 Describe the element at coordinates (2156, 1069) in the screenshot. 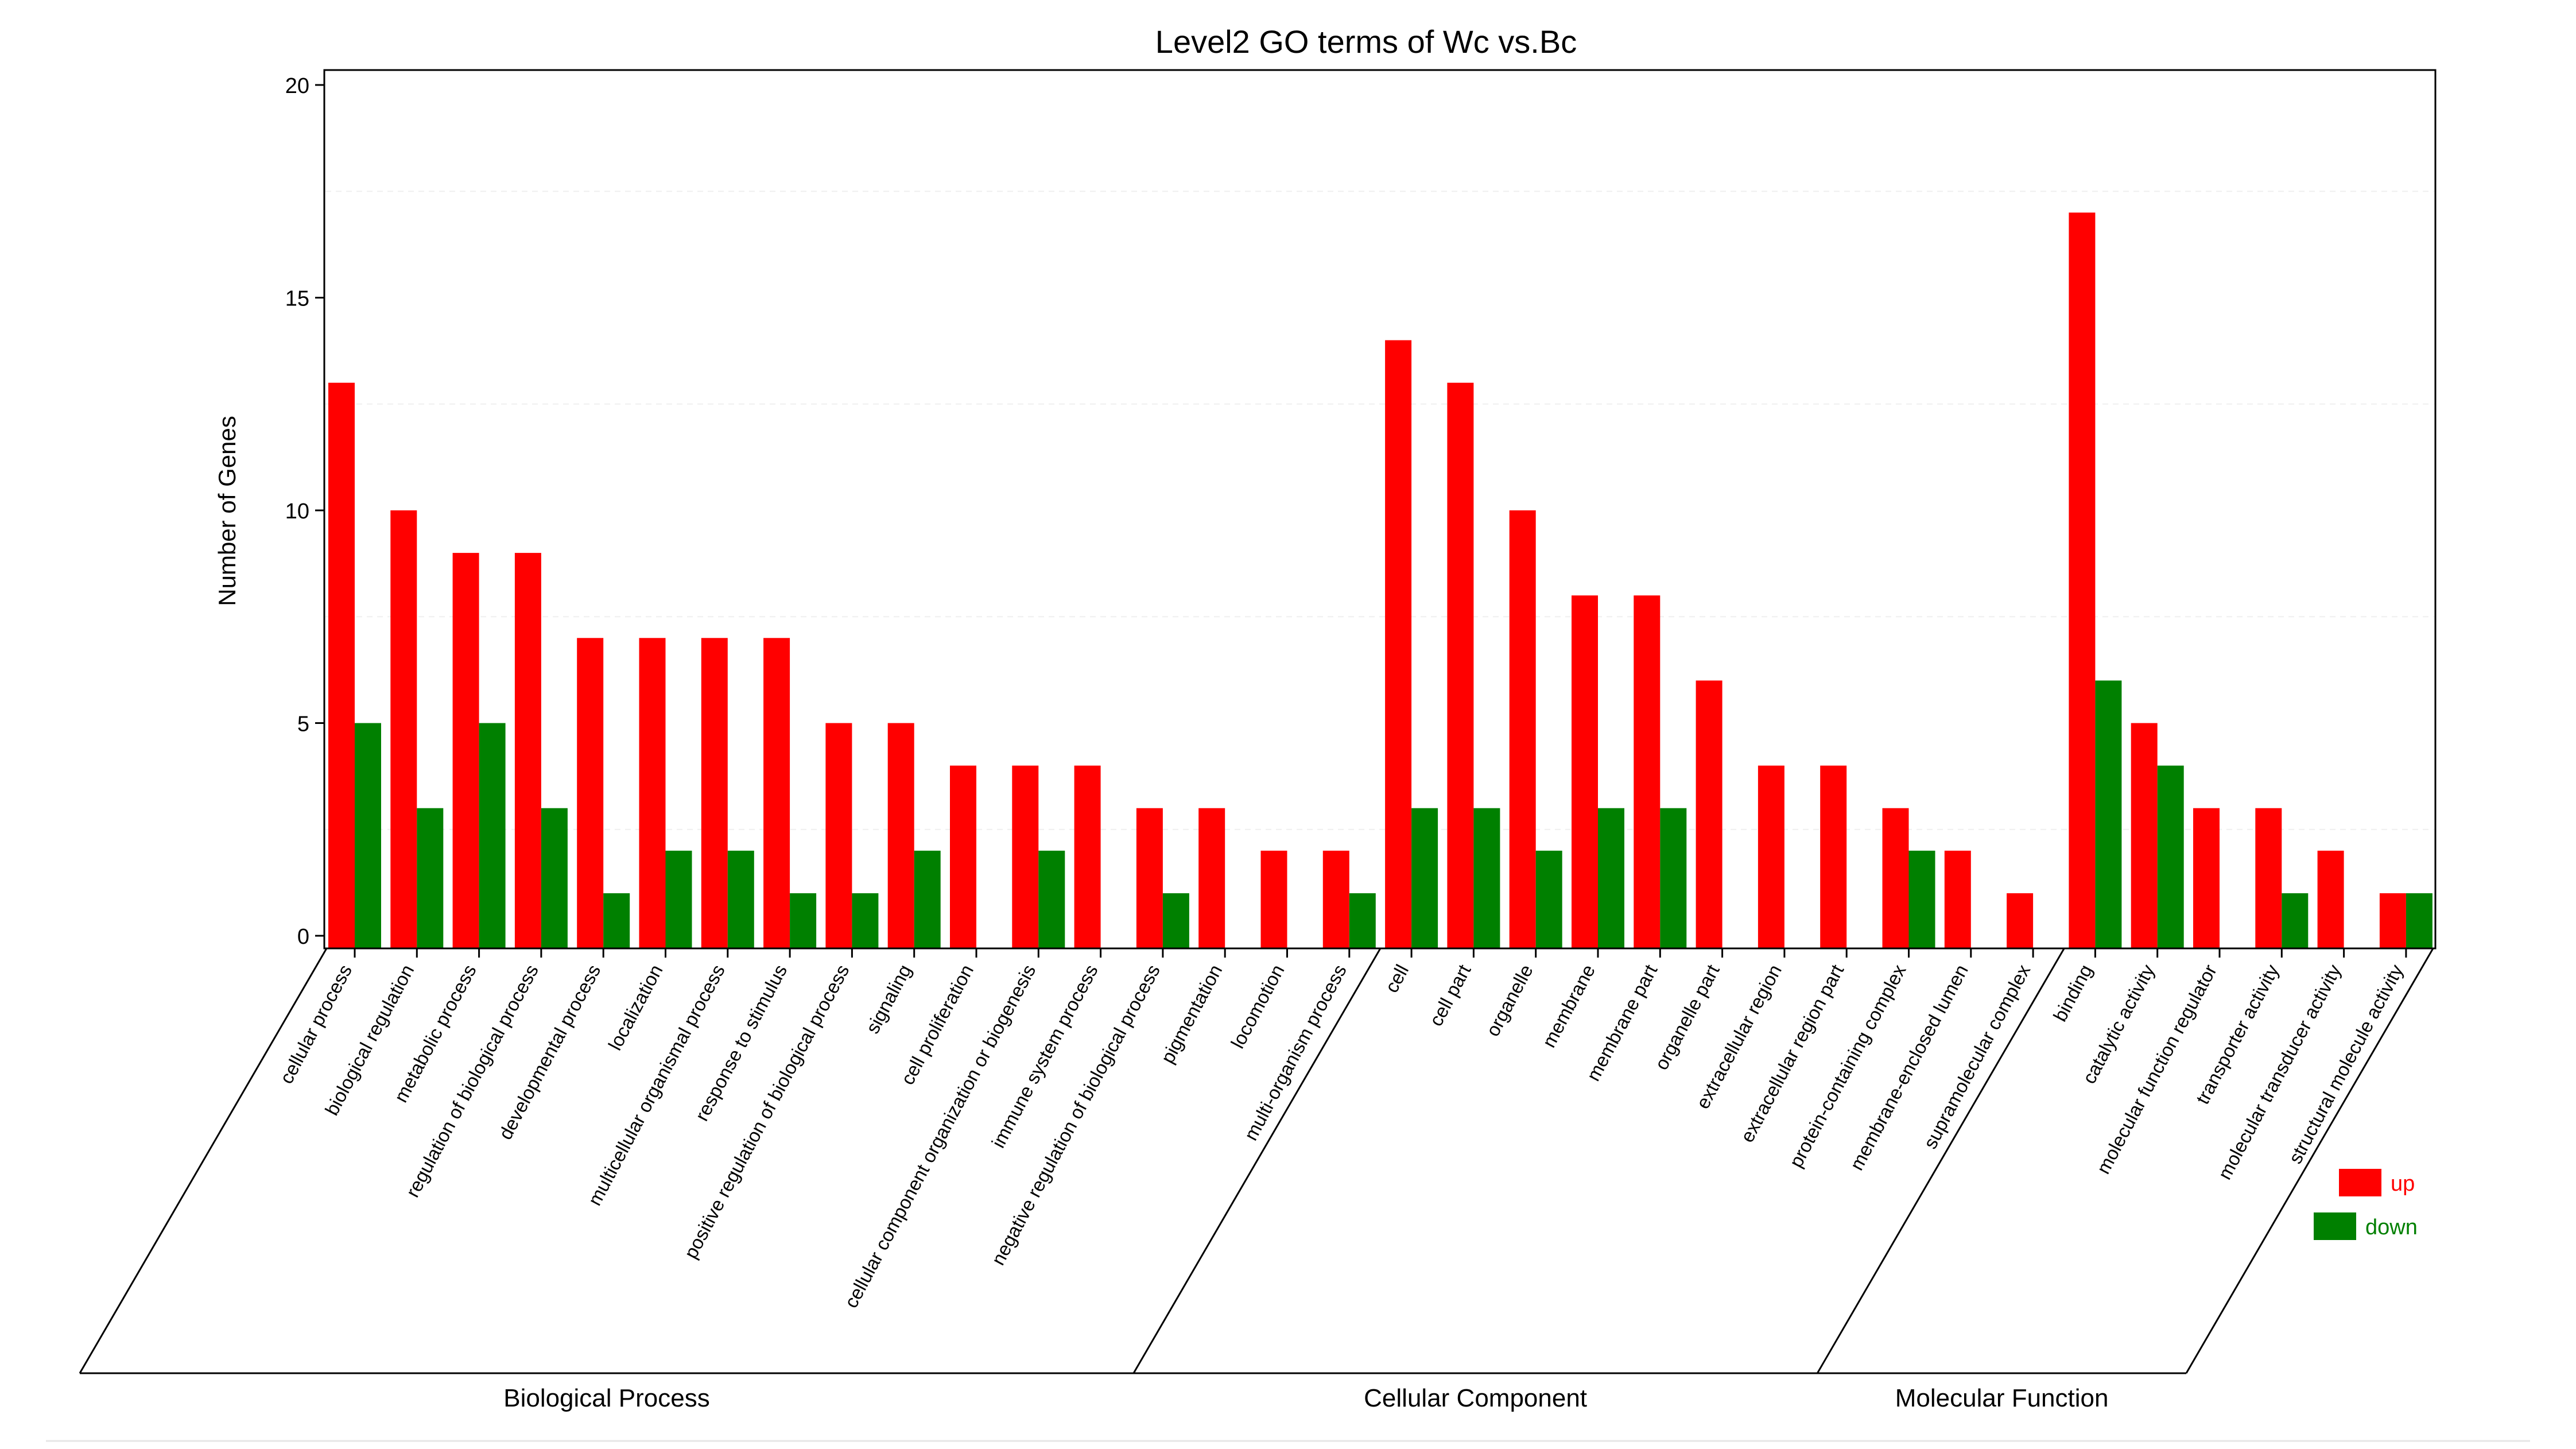

I see `x-tick-label: molecular function regulator` at that location.